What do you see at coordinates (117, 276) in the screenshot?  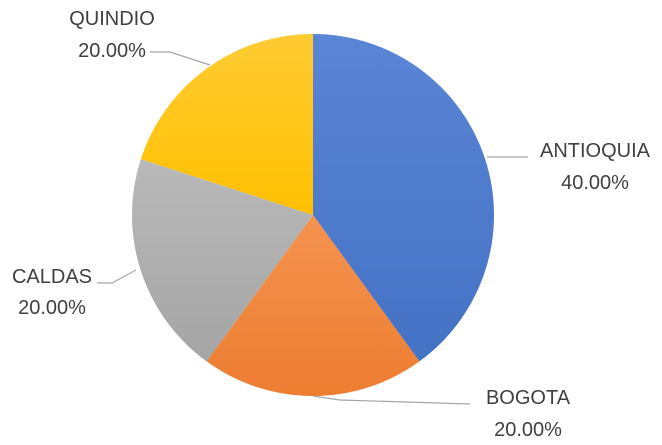 I see `leader-line-caldas` at bounding box center [117, 276].